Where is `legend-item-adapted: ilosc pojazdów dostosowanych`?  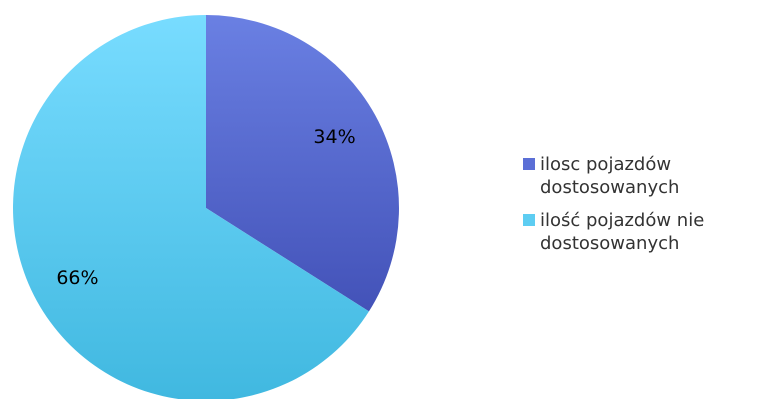
legend-item-adapted: ilosc pojazdów dostosowanych is located at coordinates (644, 176).